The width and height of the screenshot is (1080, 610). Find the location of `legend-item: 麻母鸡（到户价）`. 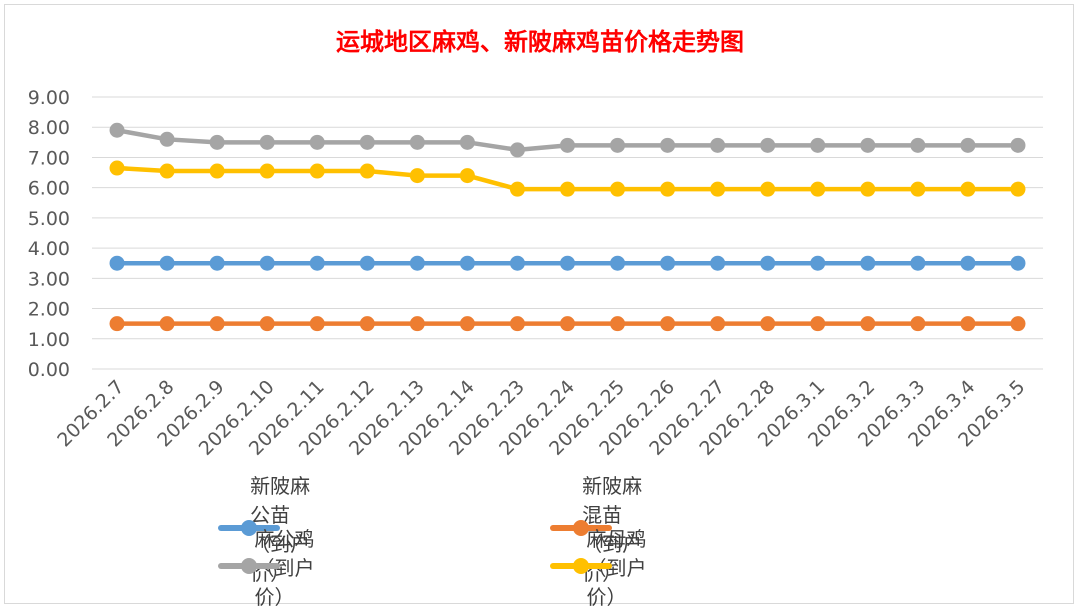

legend-item: 麻母鸡（到户价） is located at coordinates (605, 568).